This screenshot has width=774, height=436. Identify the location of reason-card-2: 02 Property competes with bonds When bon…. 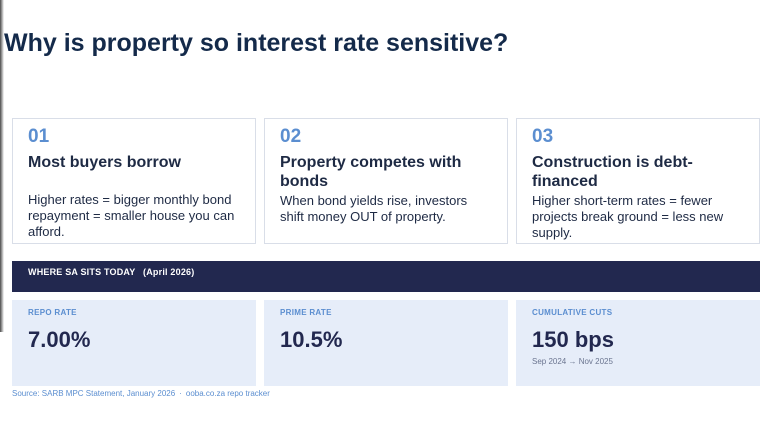
(386, 181).